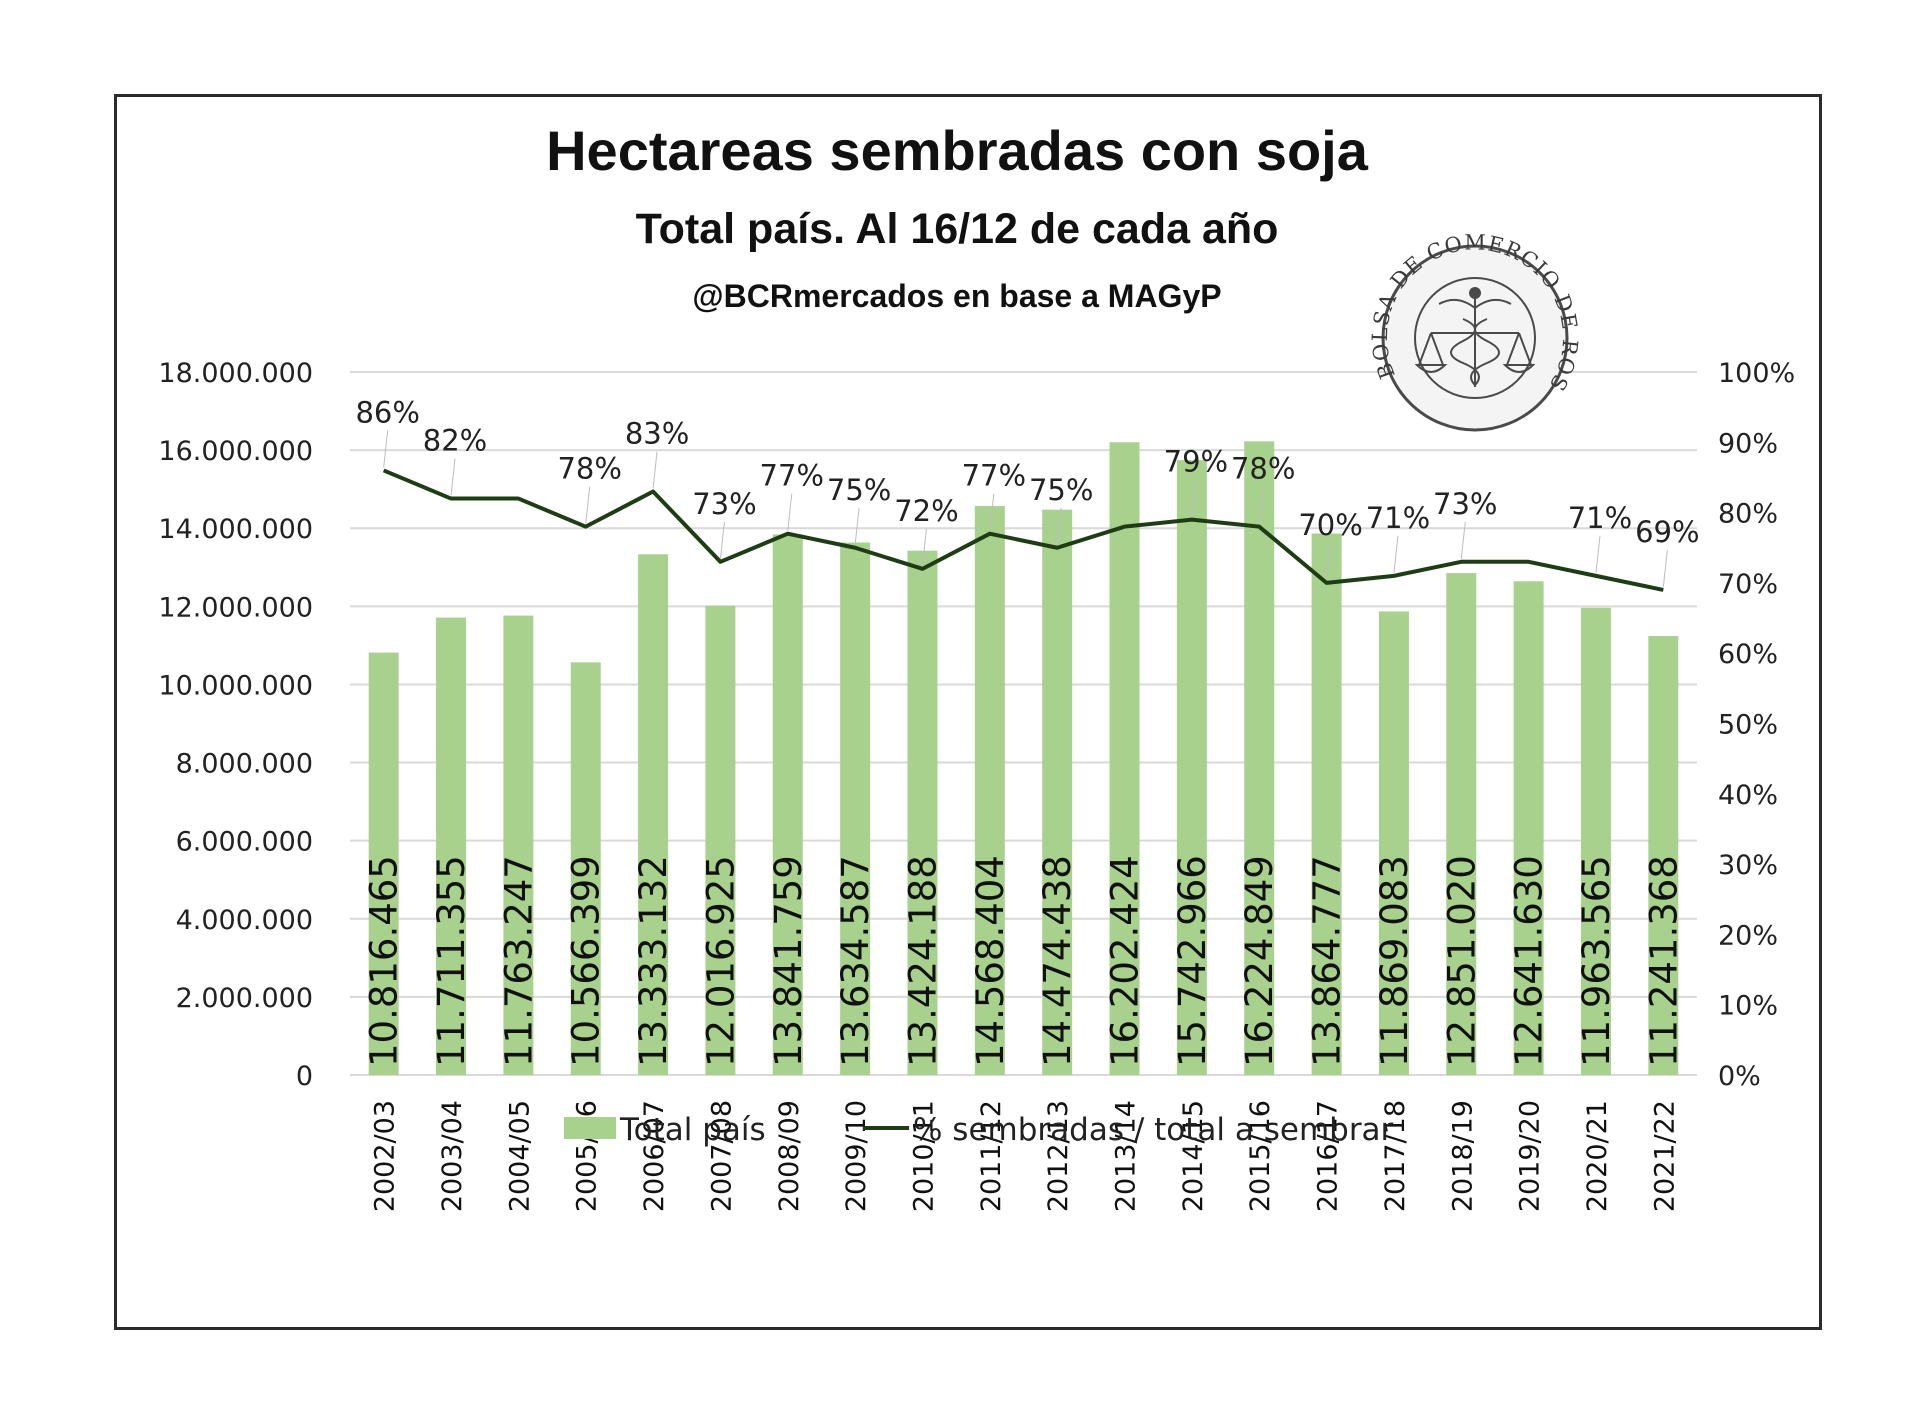 Image resolution: width=1920 pixels, height=1419 pixels. I want to click on bar-value-label: 14.568.404, so click(990, 961).